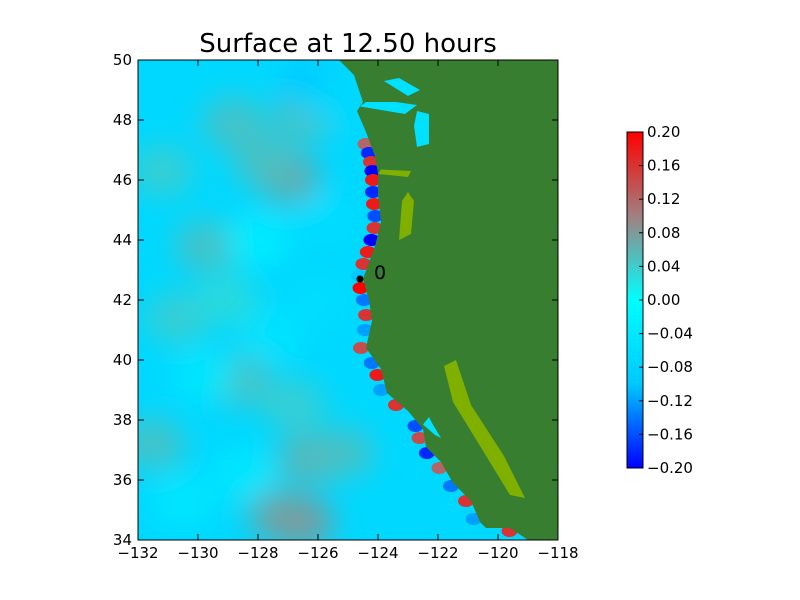  Describe the element at coordinates (484, 429) in the screenshot. I see `central-valley` at that location.